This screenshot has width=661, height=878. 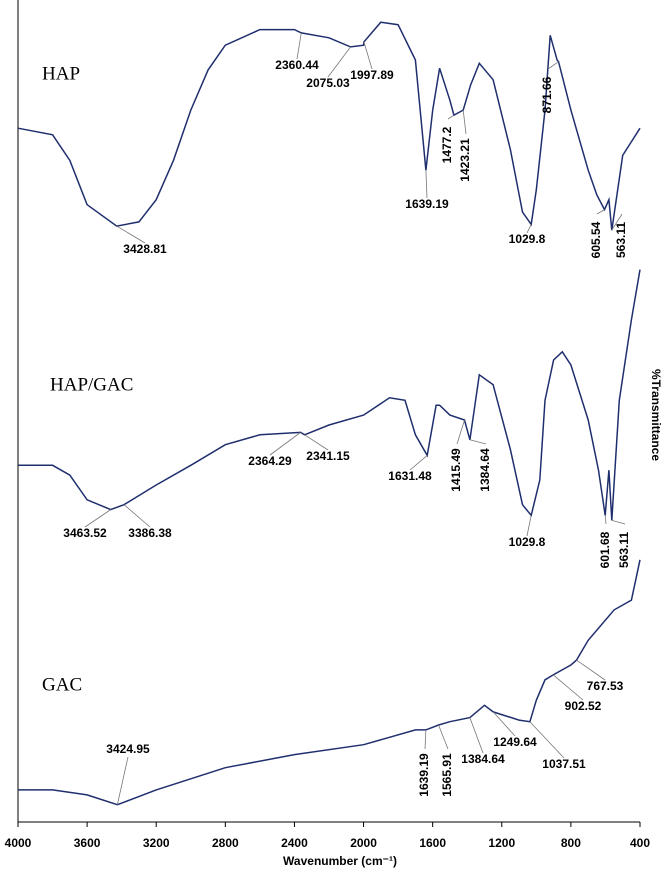 I want to click on x-axis-label: Wavenumber (cm⁻¹), so click(x=340, y=861).